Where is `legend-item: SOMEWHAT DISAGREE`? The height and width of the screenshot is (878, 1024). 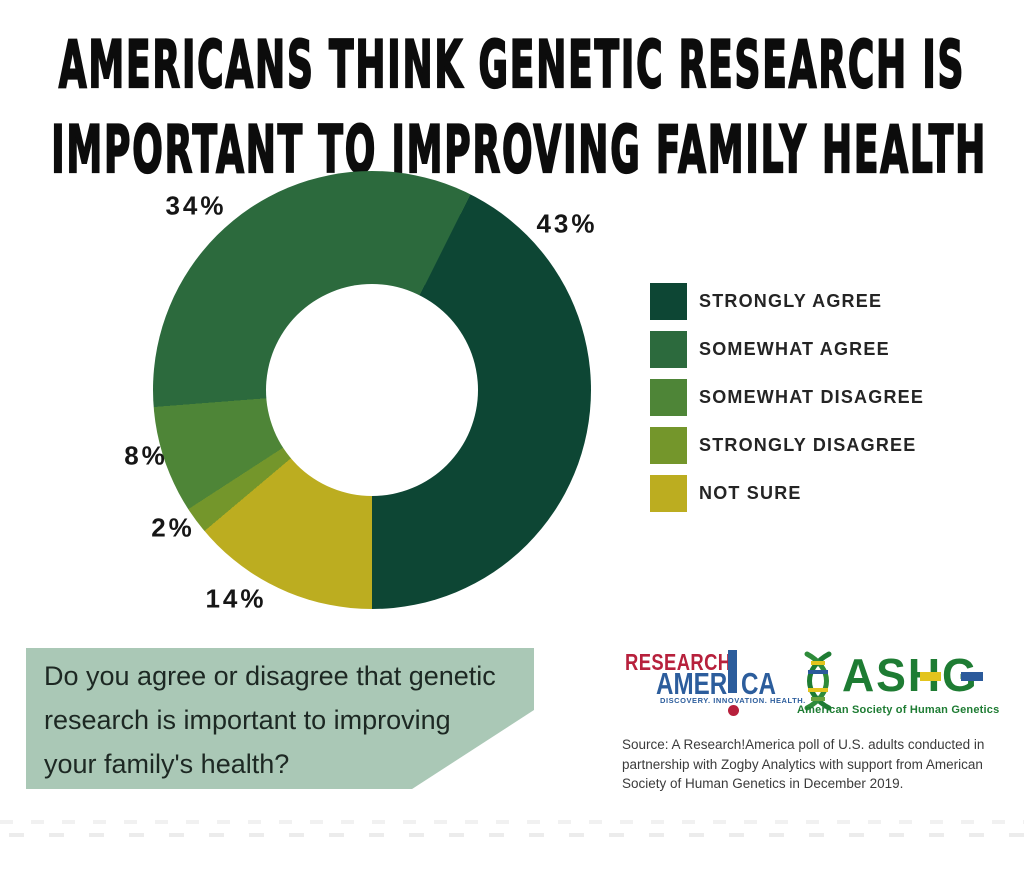 legend-item: SOMEWHAT DISAGREE is located at coordinates (787, 397).